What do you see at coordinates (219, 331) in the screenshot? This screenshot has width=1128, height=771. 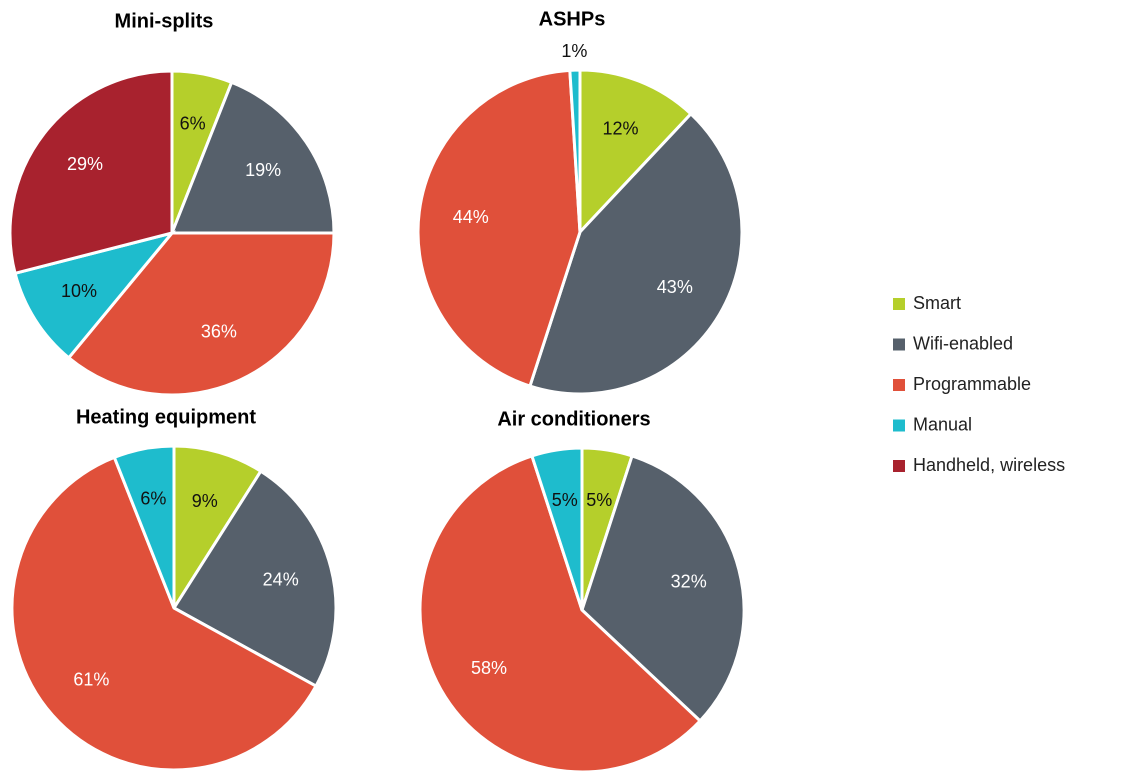 I see `data-label: 36%` at bounding box center [219, 331].